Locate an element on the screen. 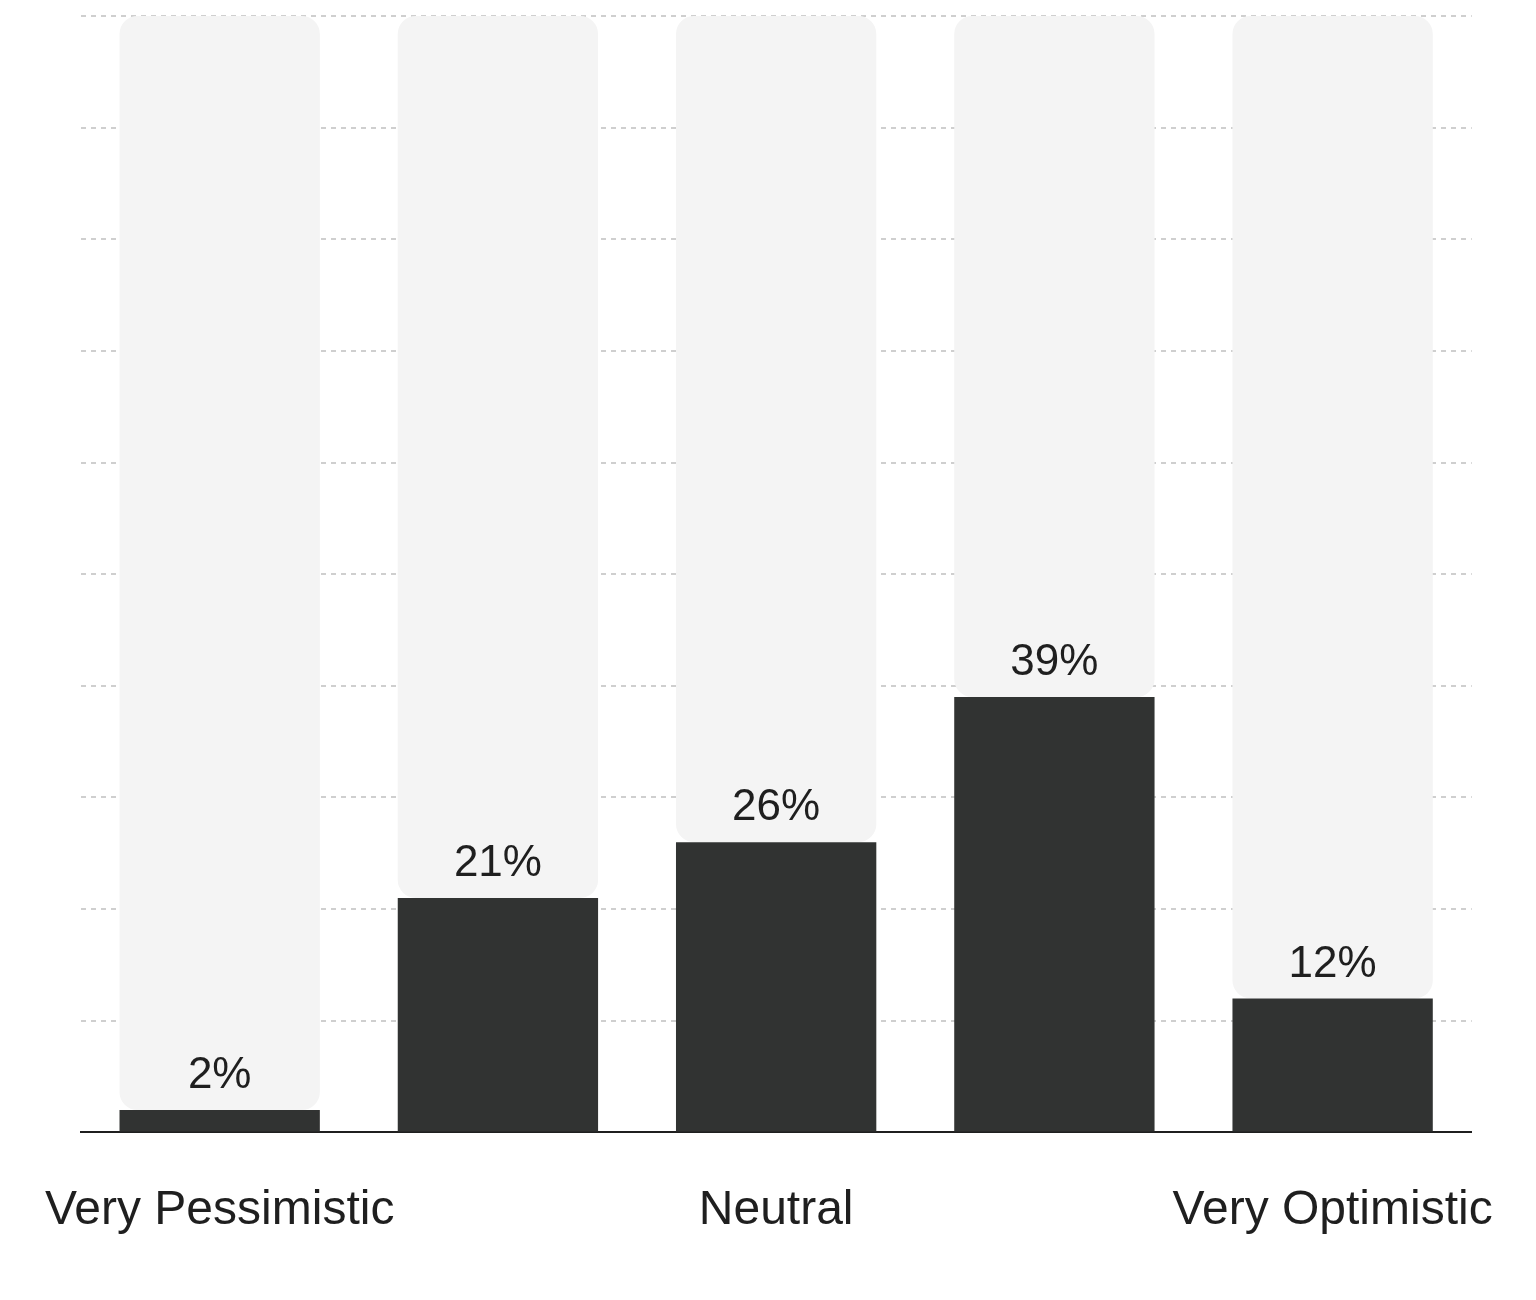 The height and width of the screenshot is (1300, 1536). x-tick-label: Neutral is located at coordinates (776, 1208).